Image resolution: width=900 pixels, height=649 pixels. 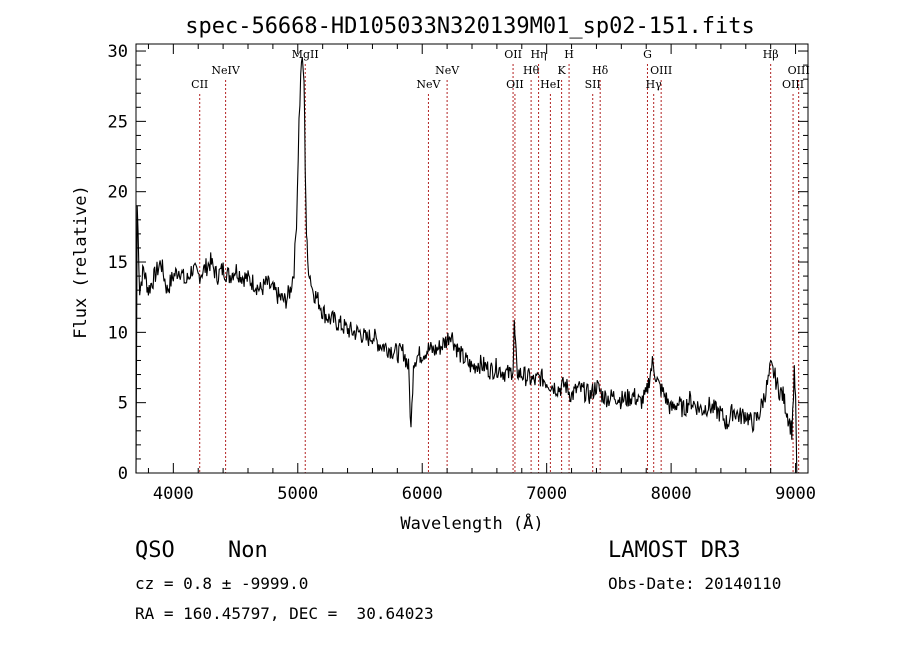 I want to click on line-label-4: NeV, so click(x=447, y=70).